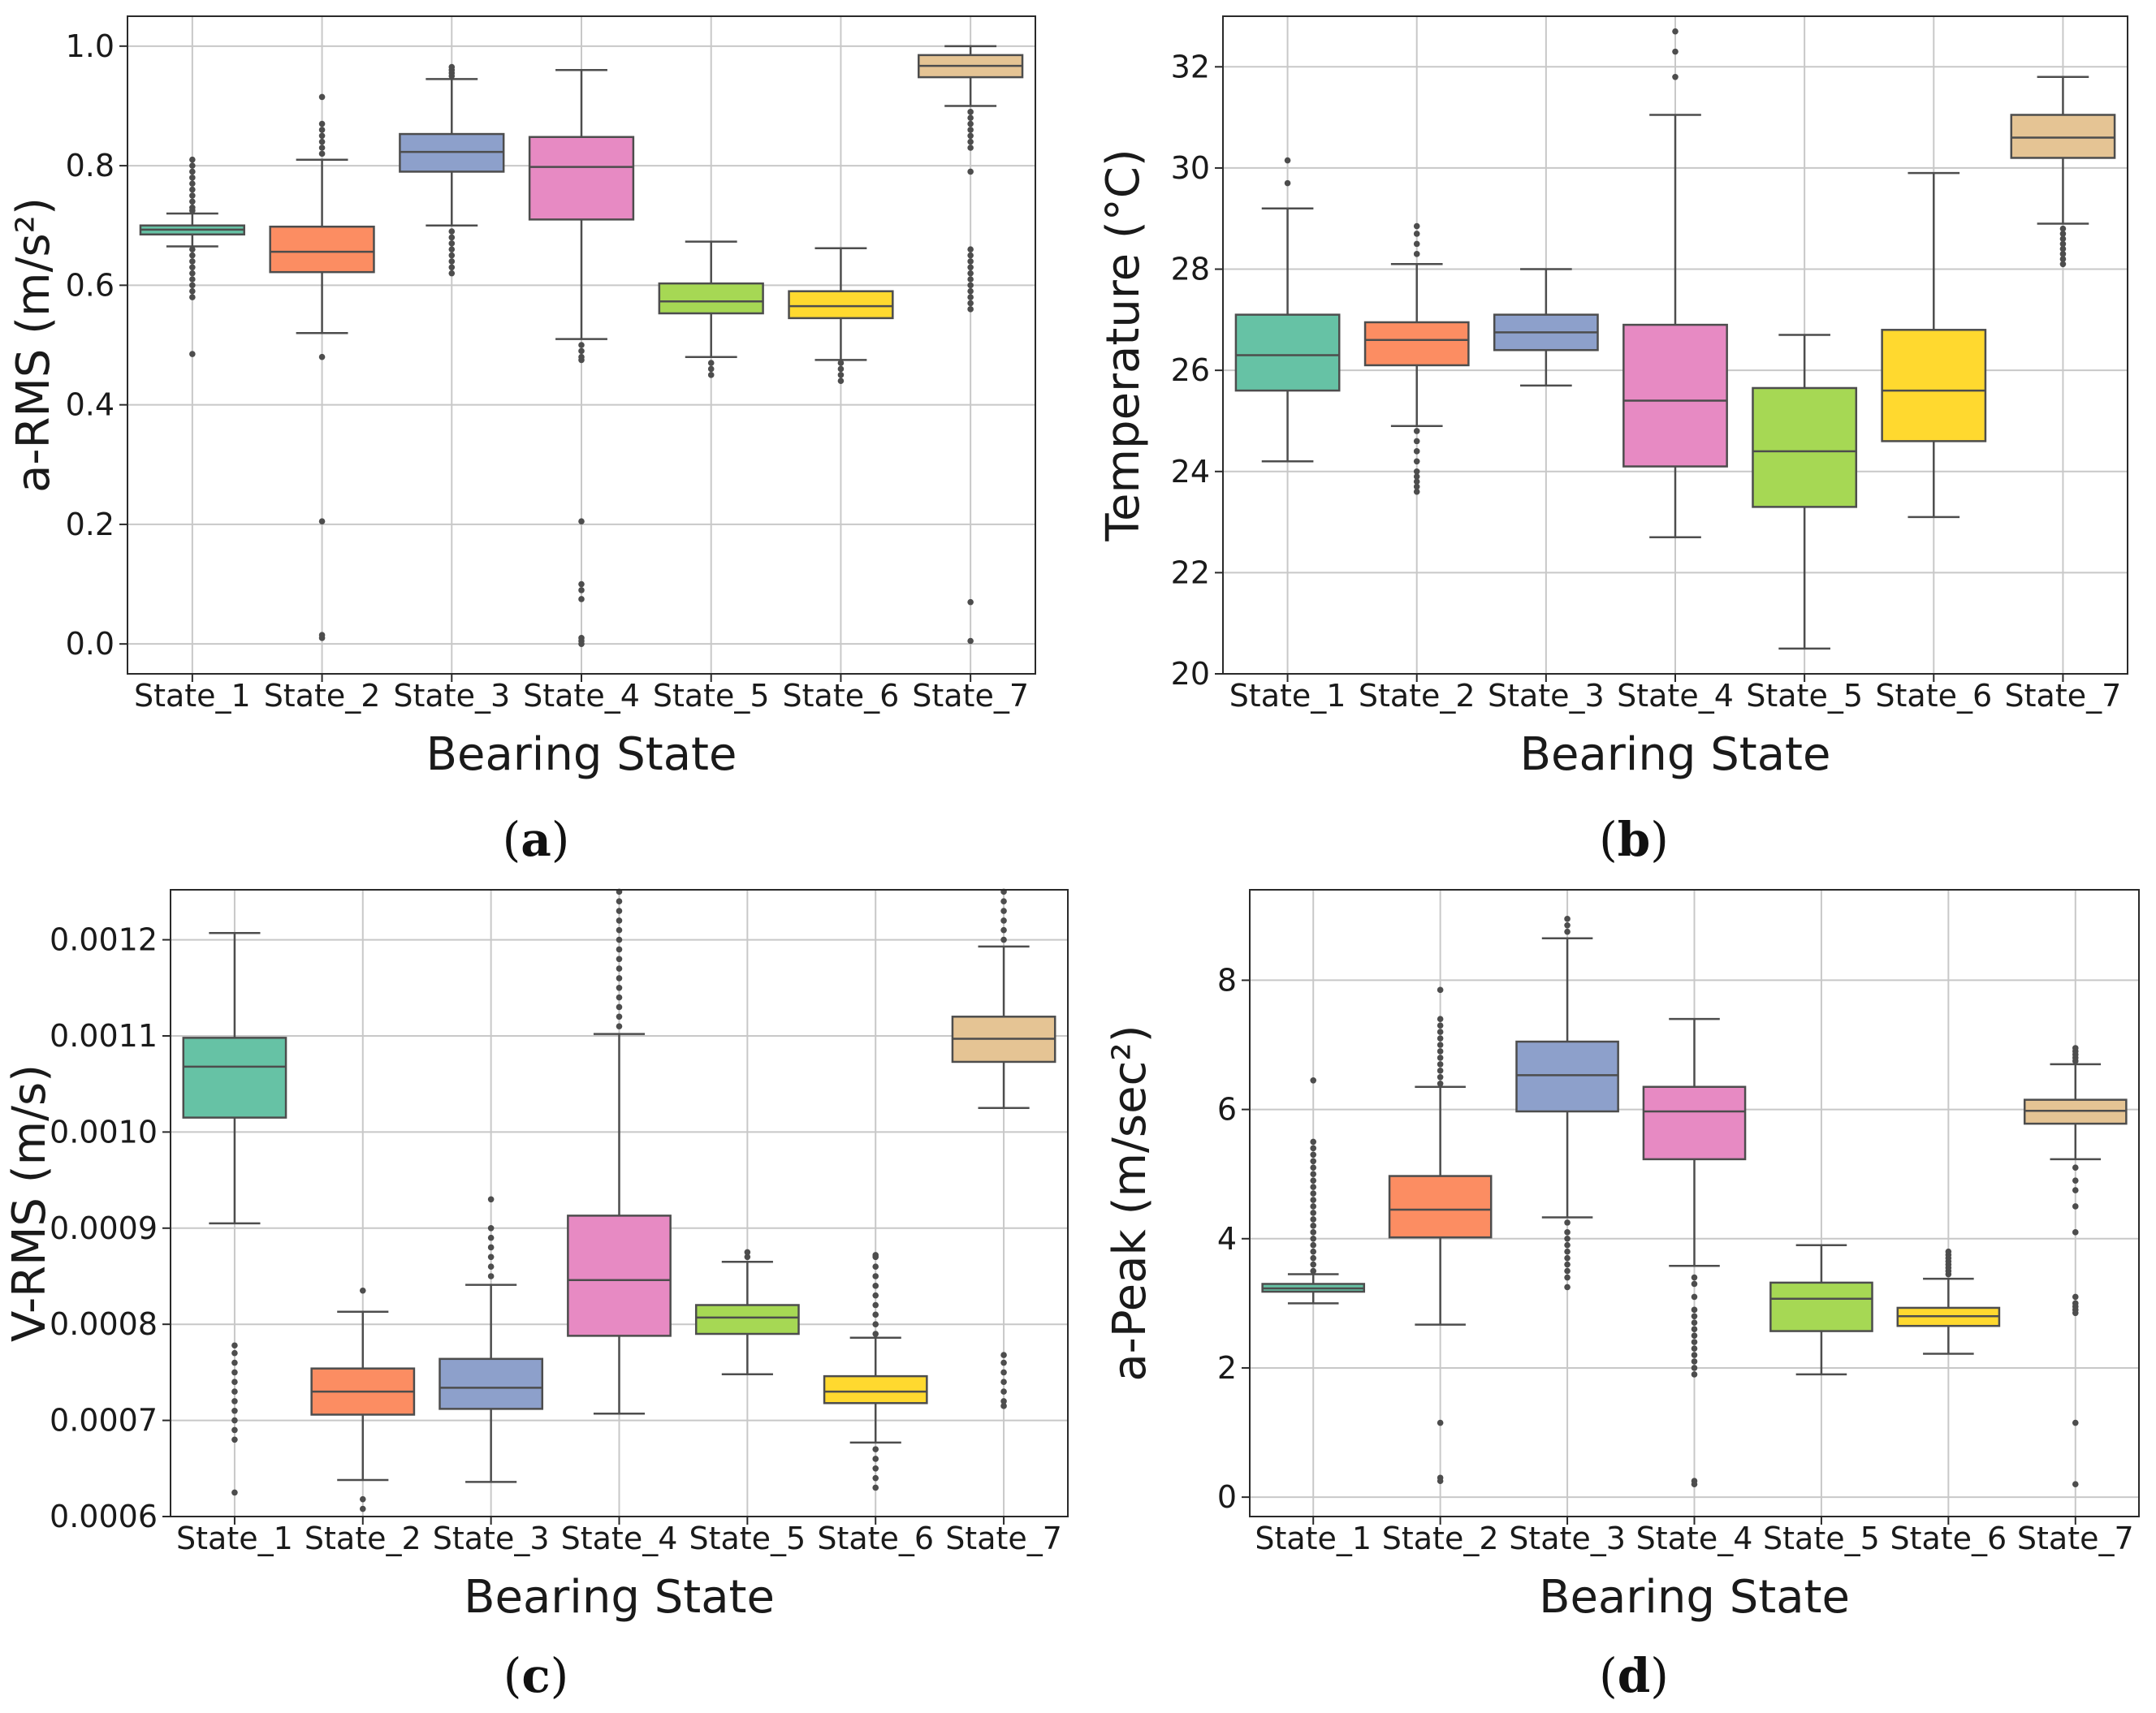 The height and width of the screenshot is (1713, 2156). Describe the element at coordinates (90, 405) in the screenshot. I see `y-tick-label: 0.4` at that location.